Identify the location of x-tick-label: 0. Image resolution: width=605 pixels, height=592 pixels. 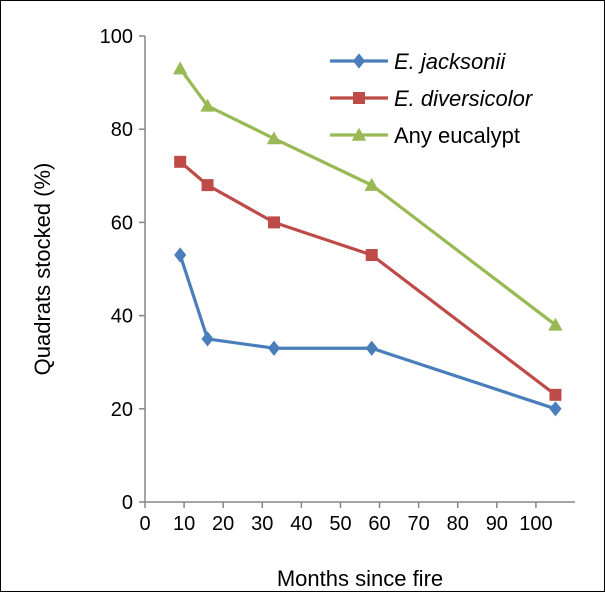
(144, 524).